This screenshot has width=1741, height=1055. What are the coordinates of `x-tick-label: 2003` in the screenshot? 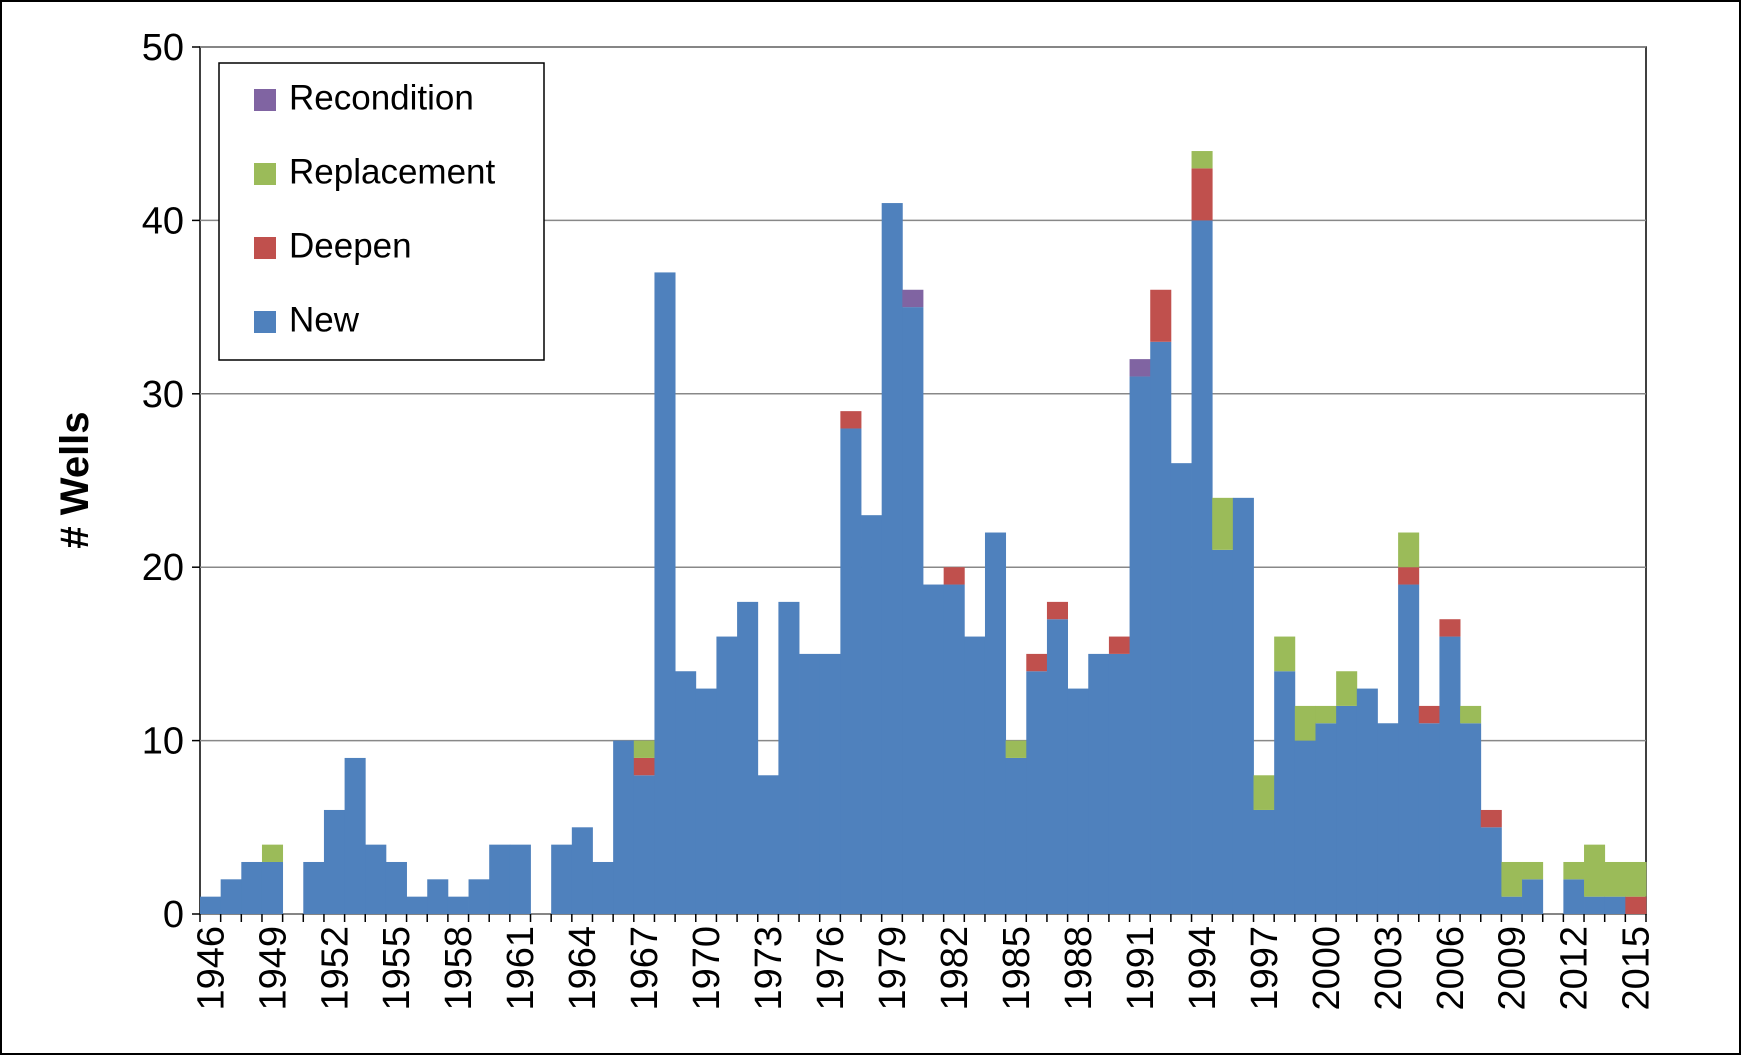 It's located at (1389, 968).